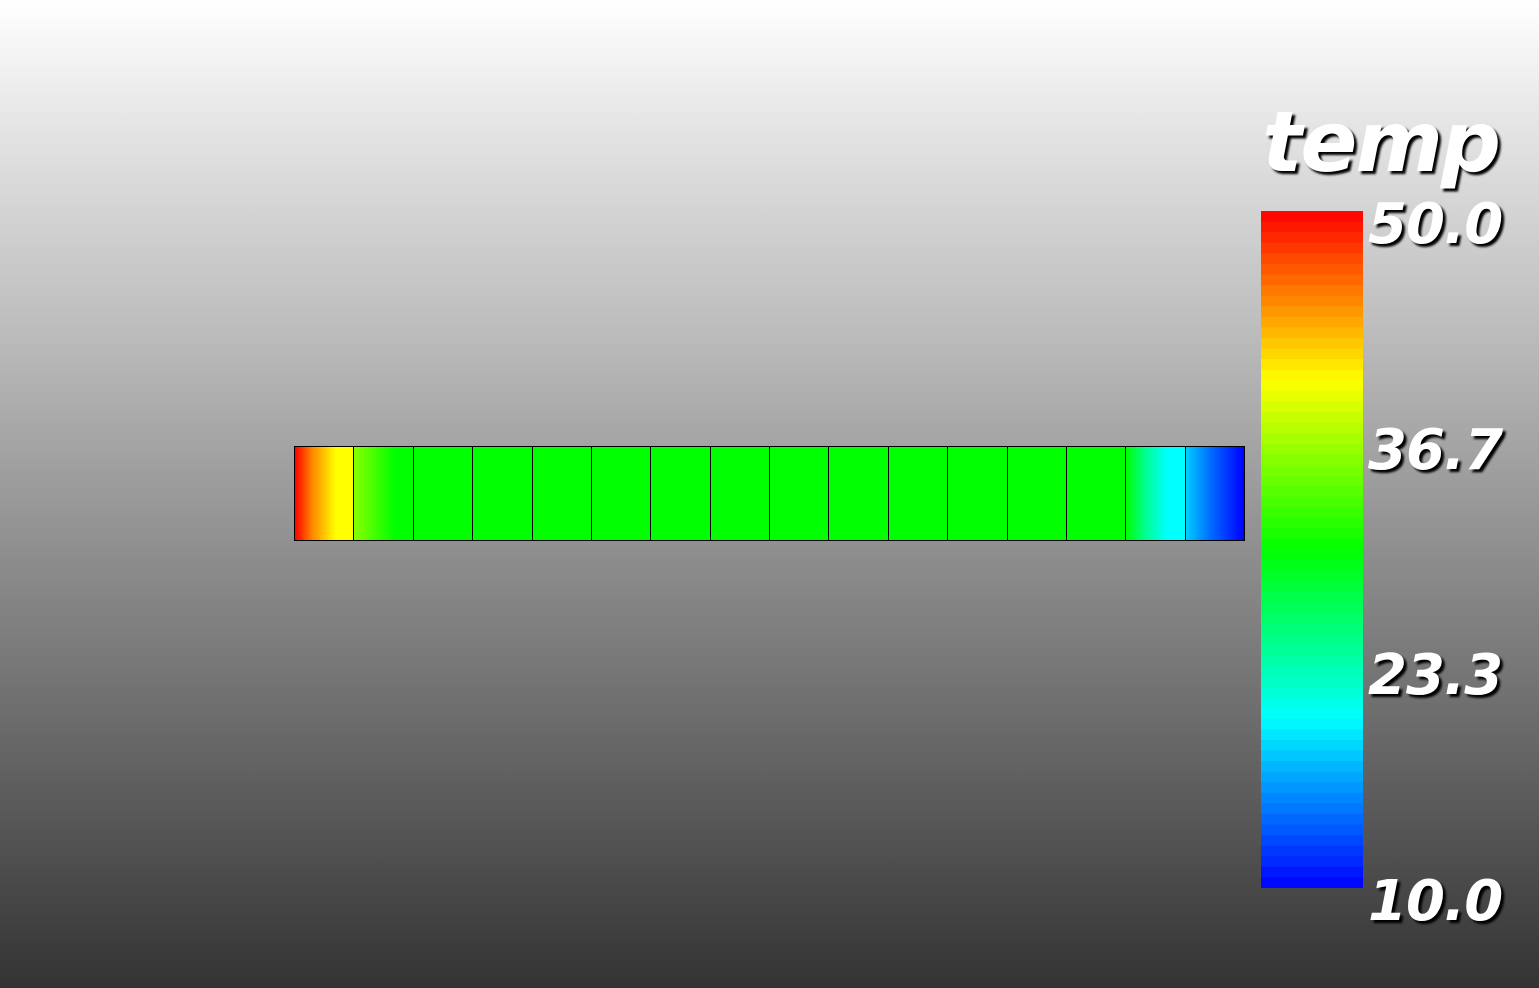 The height and width of the screenshot is (988, 1539). I want to click on legend-title: temp, so click(1381, 142).